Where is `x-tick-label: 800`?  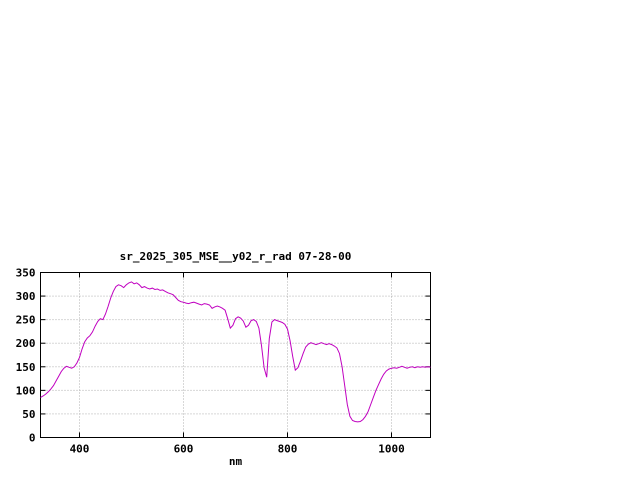 x-tick-label: 800 is located at coordinates (288, 449).